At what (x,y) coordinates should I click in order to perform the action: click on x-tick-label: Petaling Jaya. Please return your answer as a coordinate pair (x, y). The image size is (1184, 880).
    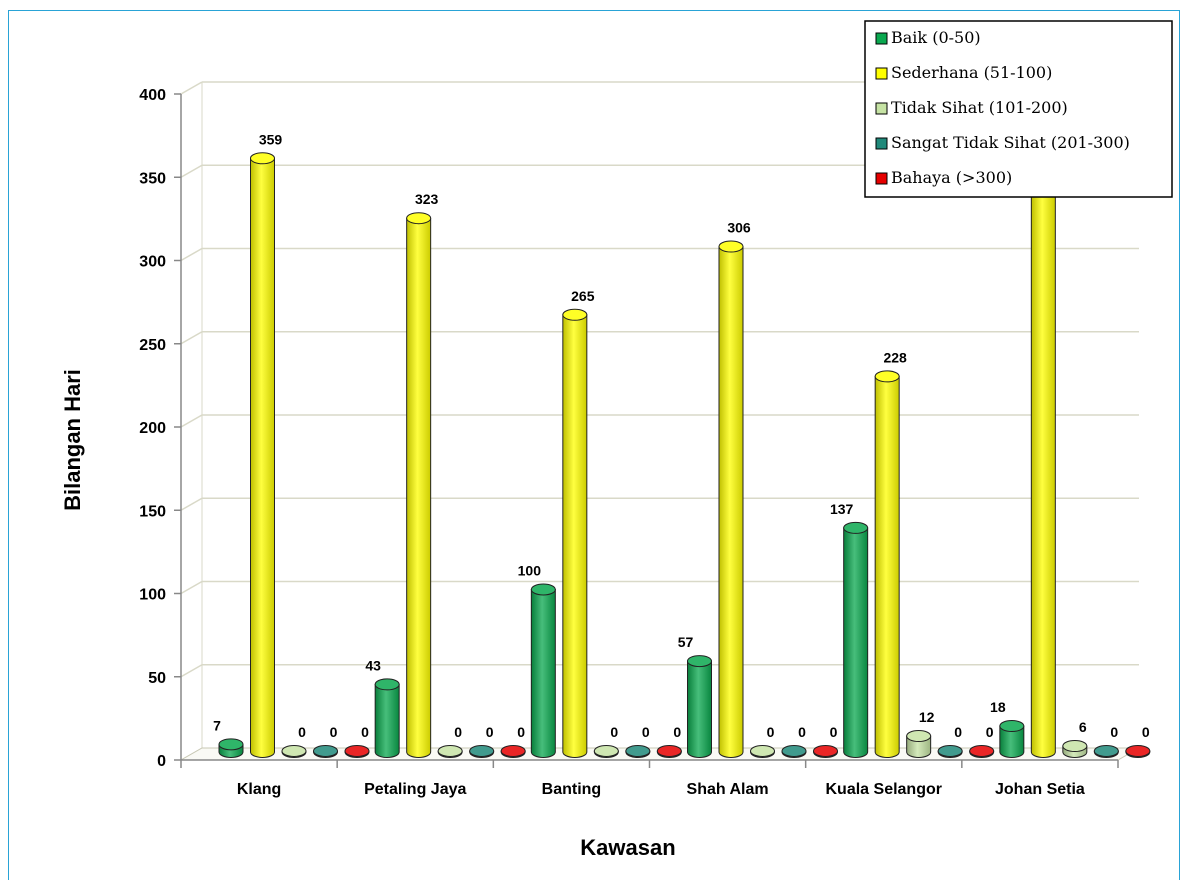
    Looking at the image, I should click on (415, 789).